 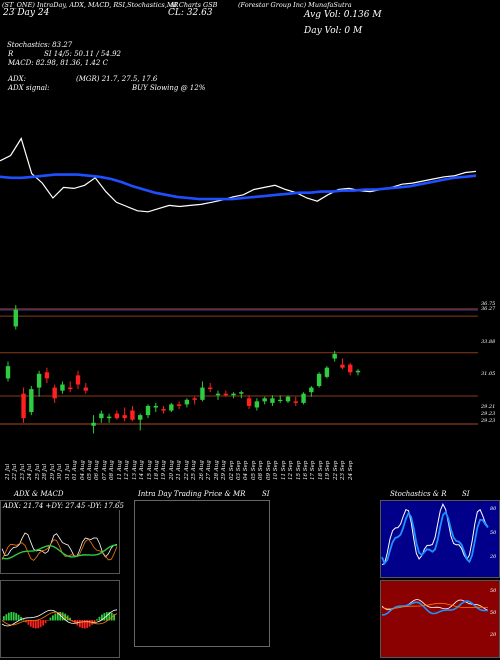 I want to click on rsi-line-a: R, so click(x=11, y=54).